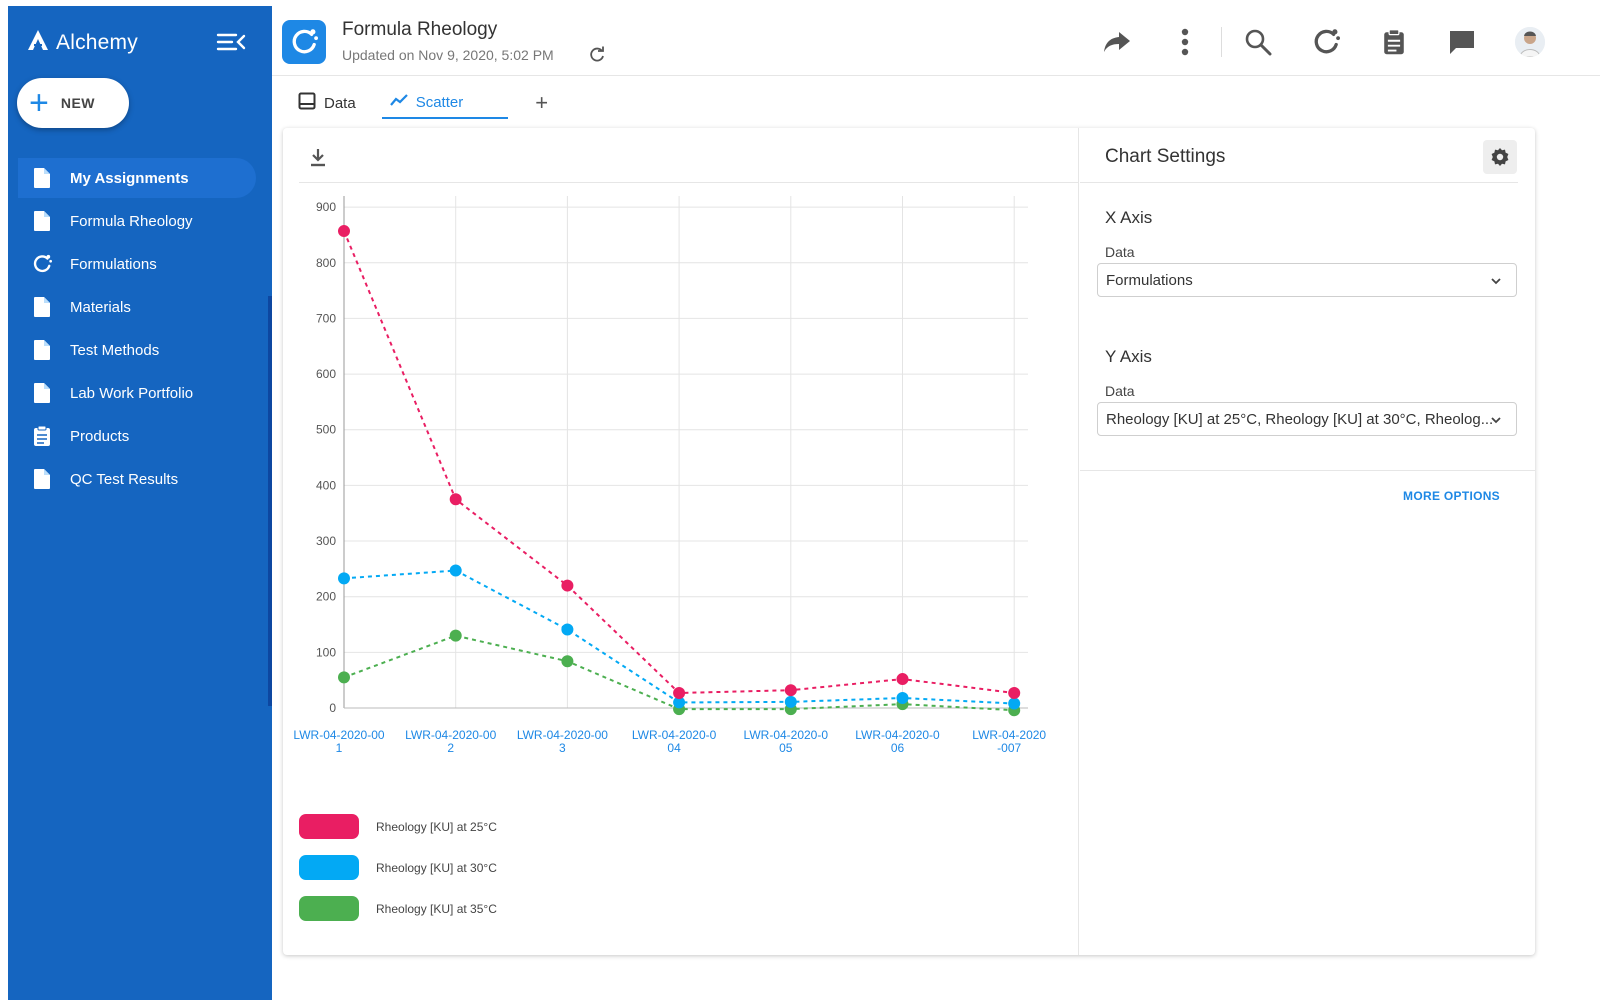 This screenshot has width=1600, height=1000. Describe the element at coordinates (326, 263) in the screenshot. I see `y-tick-label: 800` at that location.